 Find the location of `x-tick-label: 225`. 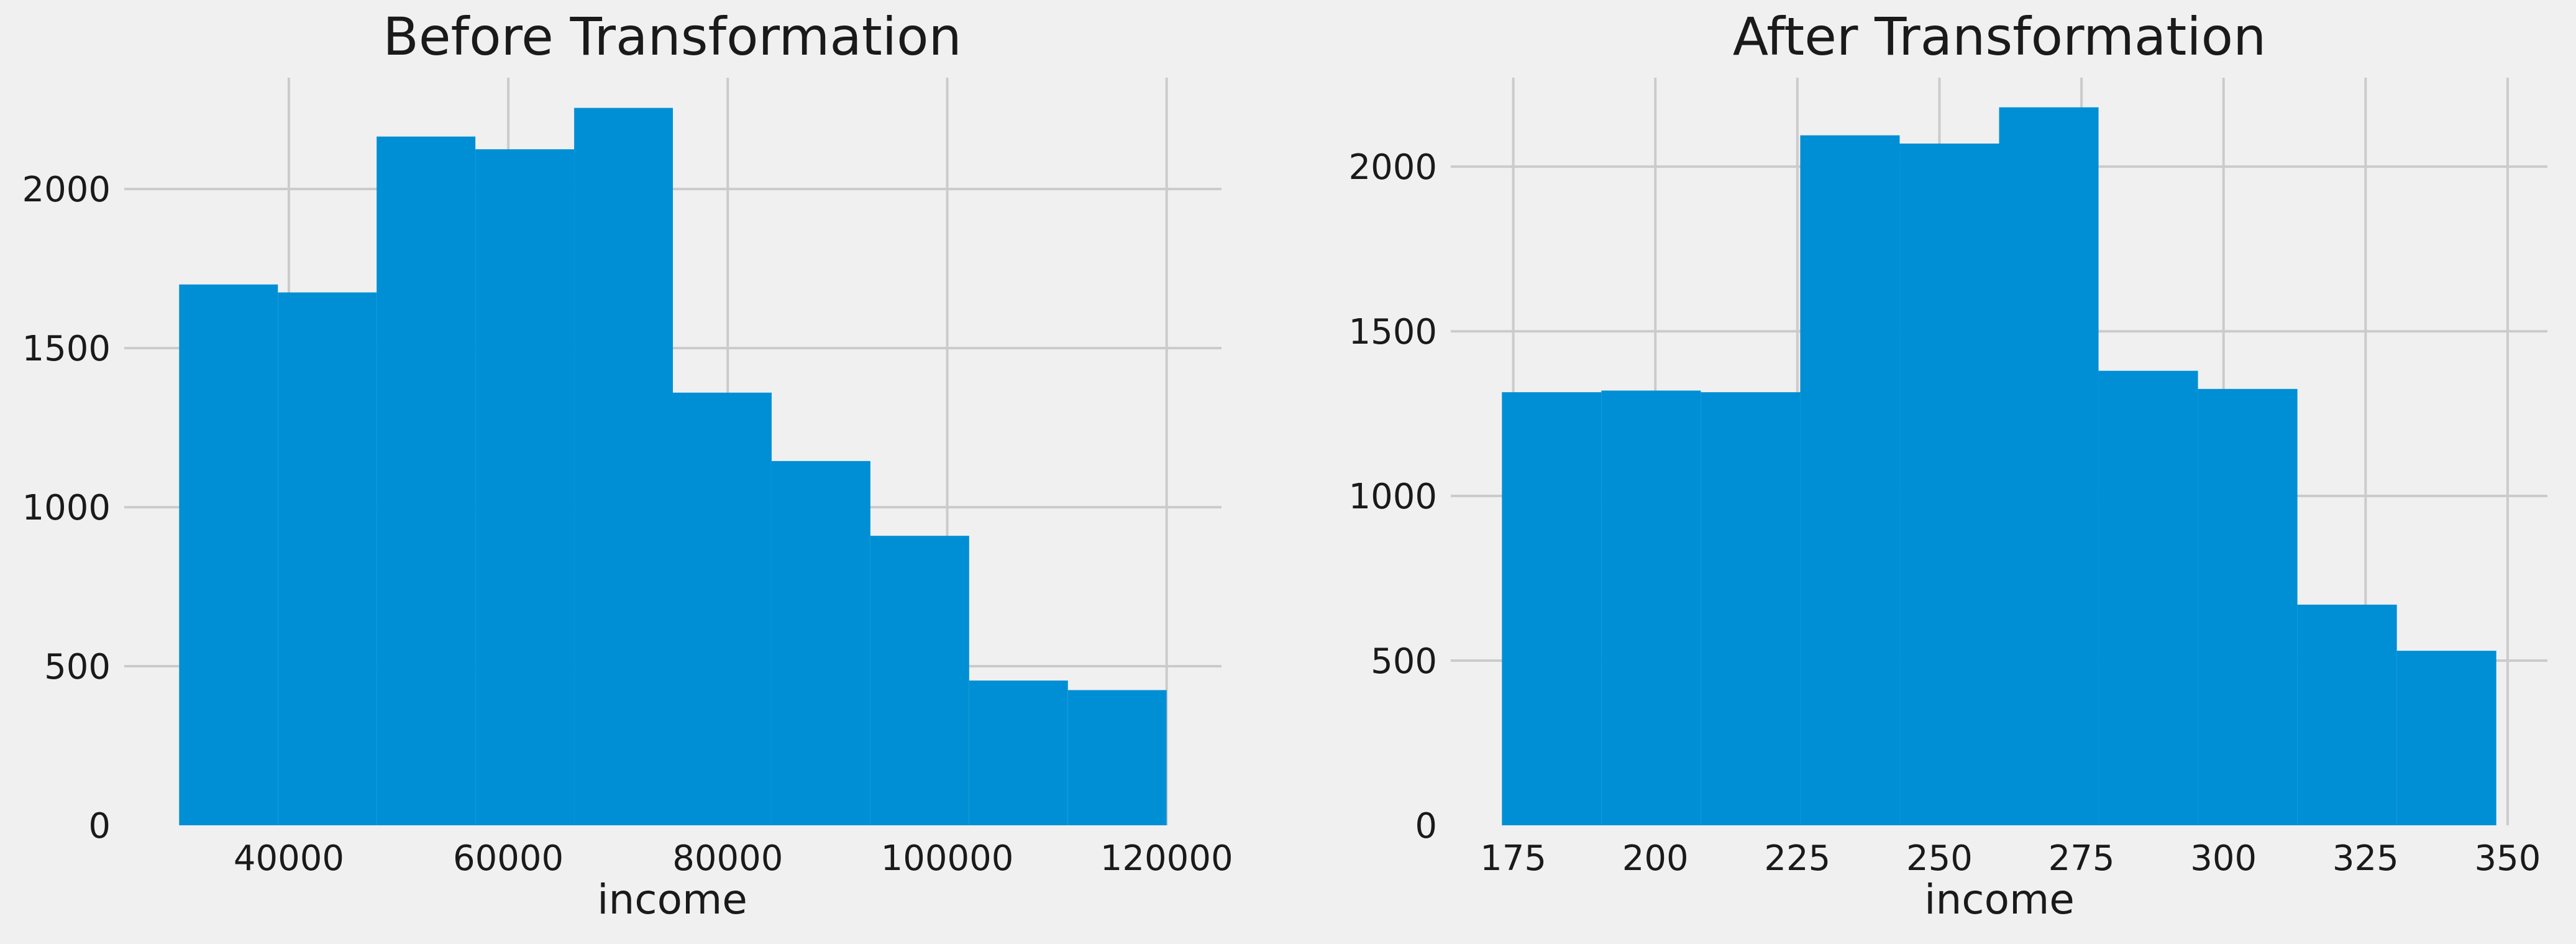

x-tick-label: 225 is located at coordinates (1797, 858).